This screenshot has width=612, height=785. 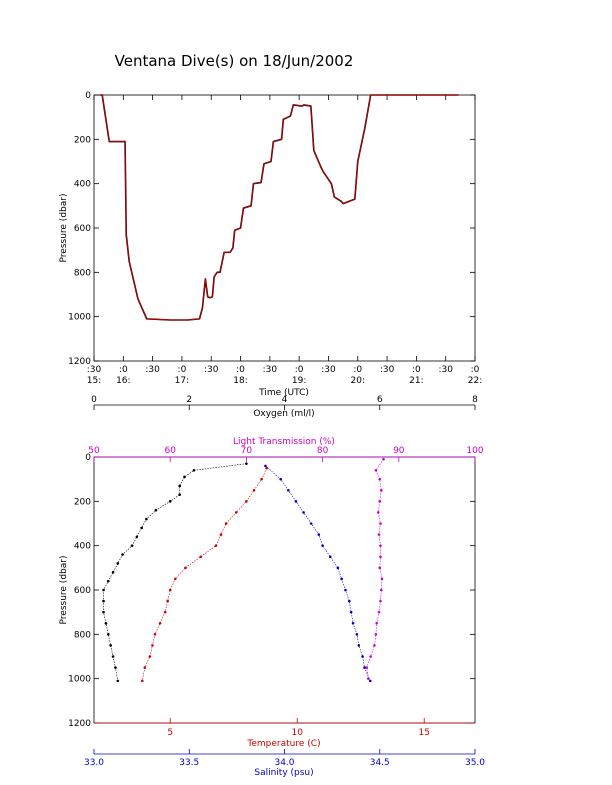 What do you see at coordinates (82, 229) in the screenshot?
I see `top-y-tick-label: 600` at bounding box center [82, 229].